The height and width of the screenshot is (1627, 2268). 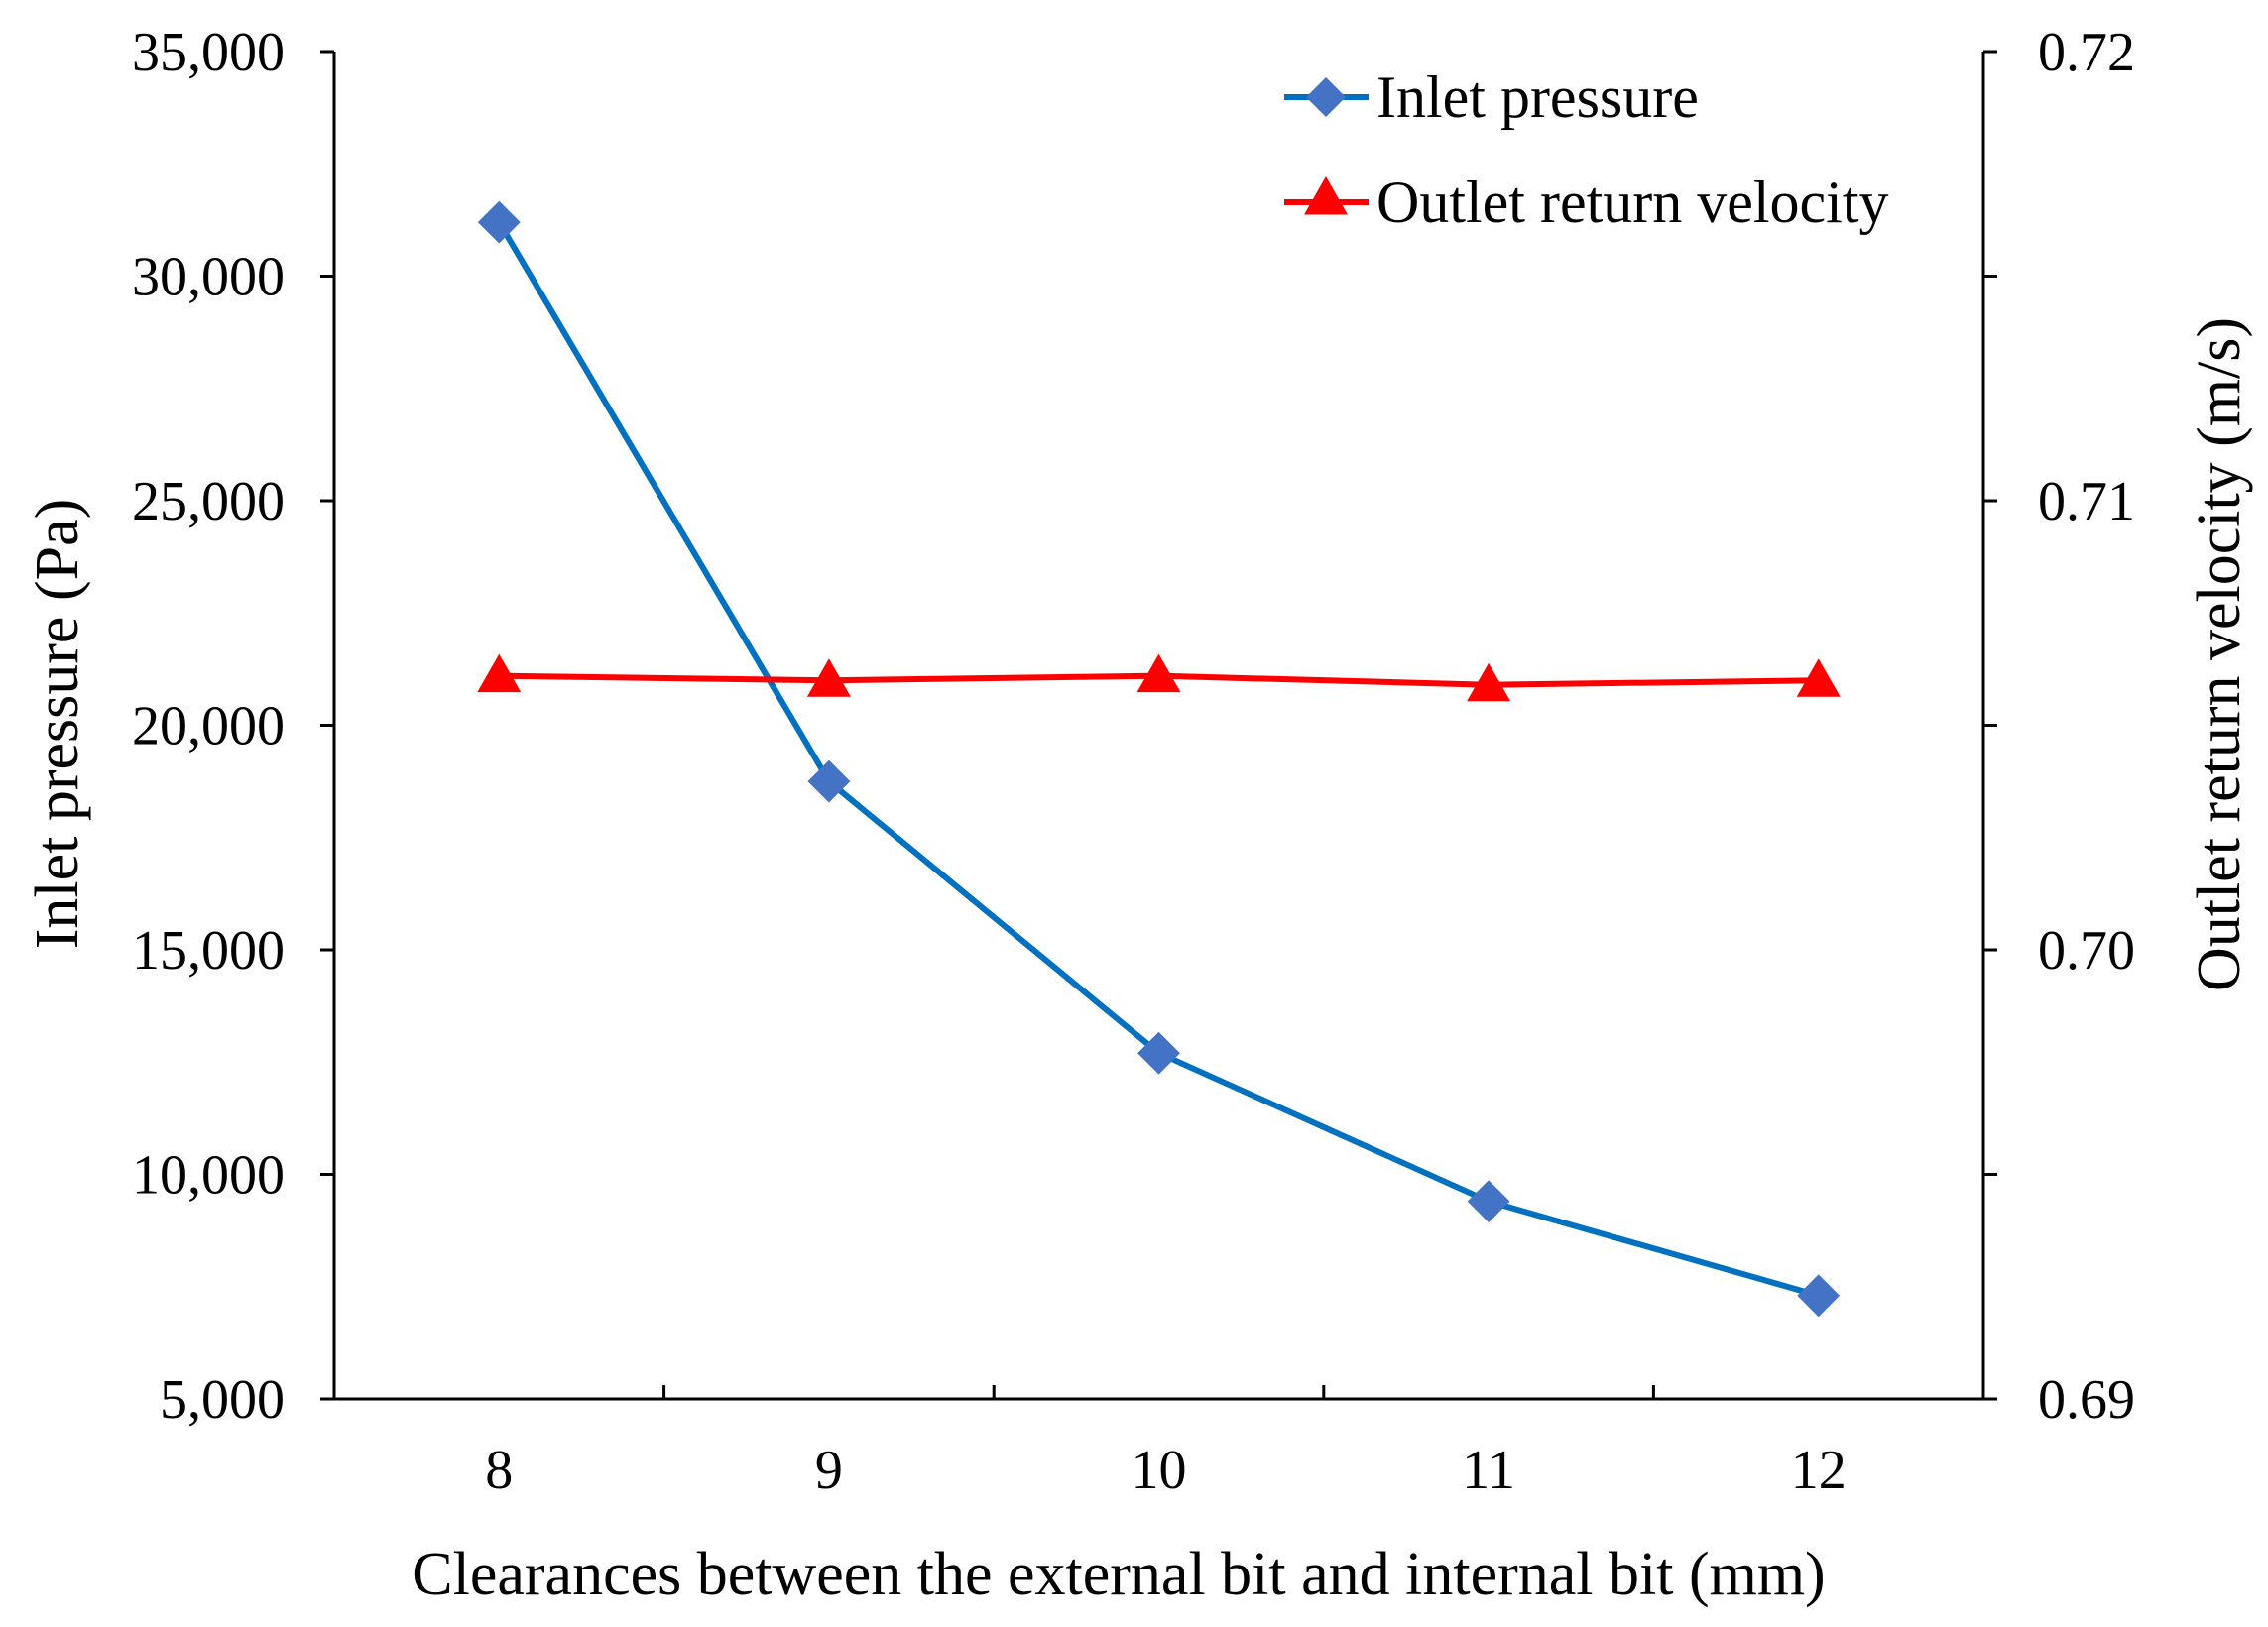 I want to click on y-left-tick-label: 35,000, so click(x=208, y=52).